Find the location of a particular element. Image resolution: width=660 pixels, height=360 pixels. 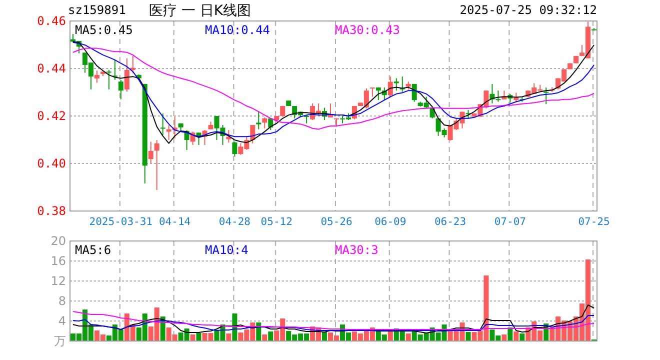

y-tick-label: 万 is located at coordinates (60, 341).